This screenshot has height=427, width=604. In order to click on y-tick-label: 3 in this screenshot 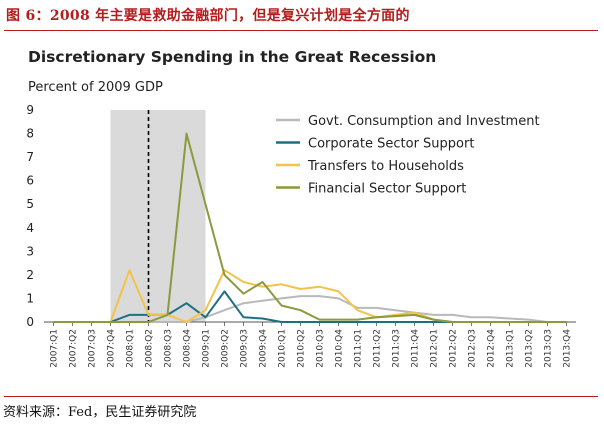, I will do `click(30, 251)`.